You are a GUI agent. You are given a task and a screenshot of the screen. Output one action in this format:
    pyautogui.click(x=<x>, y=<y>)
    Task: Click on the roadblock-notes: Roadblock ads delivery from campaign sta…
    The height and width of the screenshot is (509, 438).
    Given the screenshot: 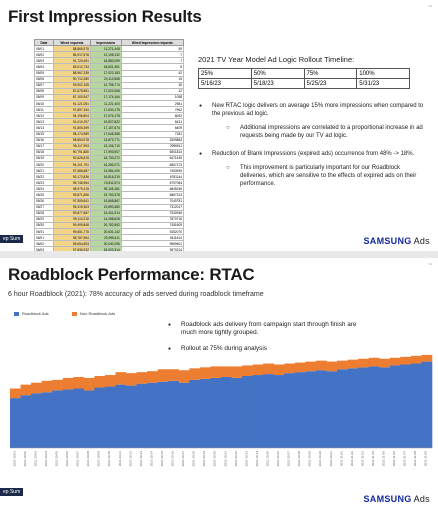 What is the action you would take?
    pyautogui.click(x=265, y=341)
    